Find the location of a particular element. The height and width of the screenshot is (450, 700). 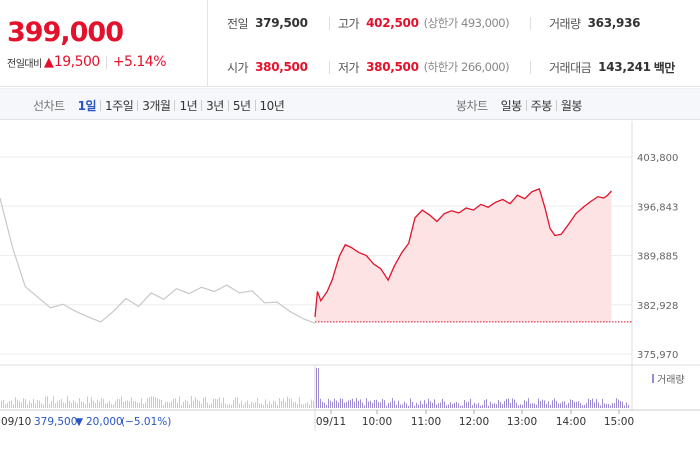

stat-value: 143,241 is located at coordinates (624, 67).